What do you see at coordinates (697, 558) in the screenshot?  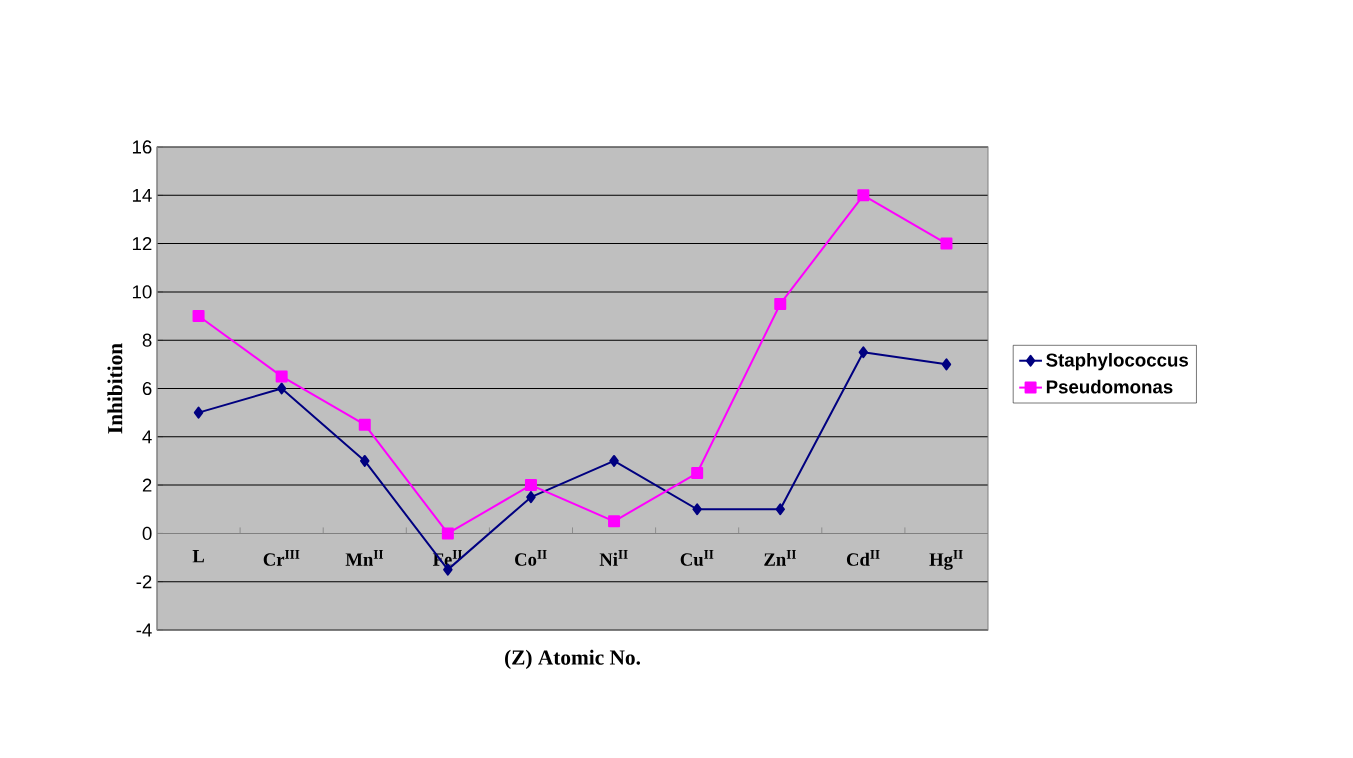 I see `x-tick-label: Cu$^{II}$` at bounding box center [697, 558].